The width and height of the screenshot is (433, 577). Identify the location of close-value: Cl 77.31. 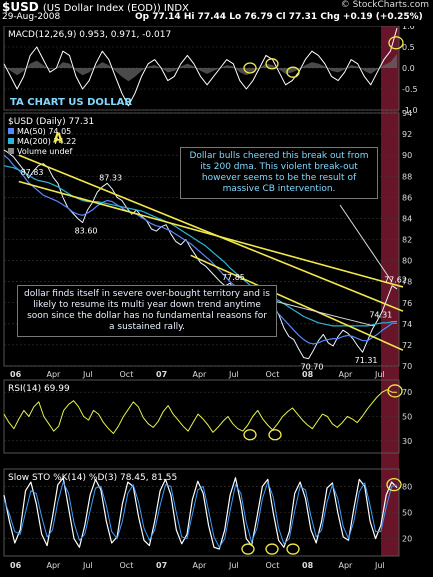
(296, 17).